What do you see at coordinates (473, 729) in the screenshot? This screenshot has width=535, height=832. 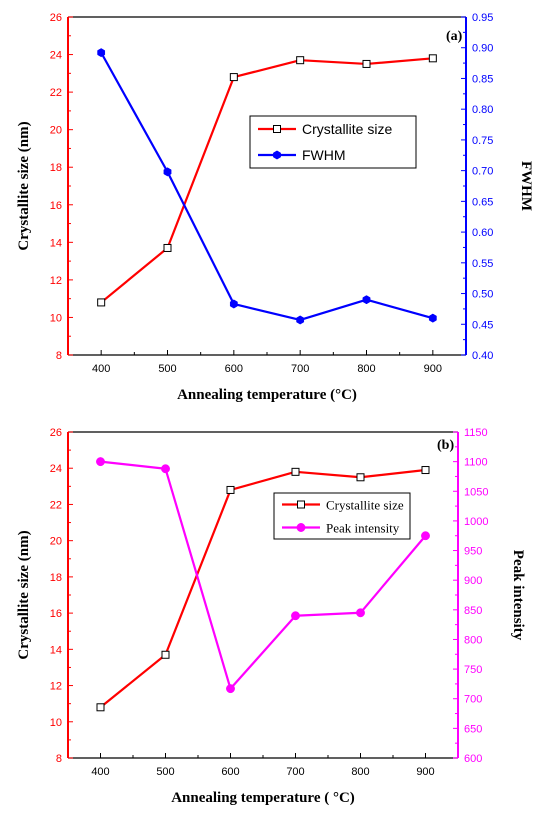 I see `right-y-tick-label: 650` at bounding box center [473, 729].